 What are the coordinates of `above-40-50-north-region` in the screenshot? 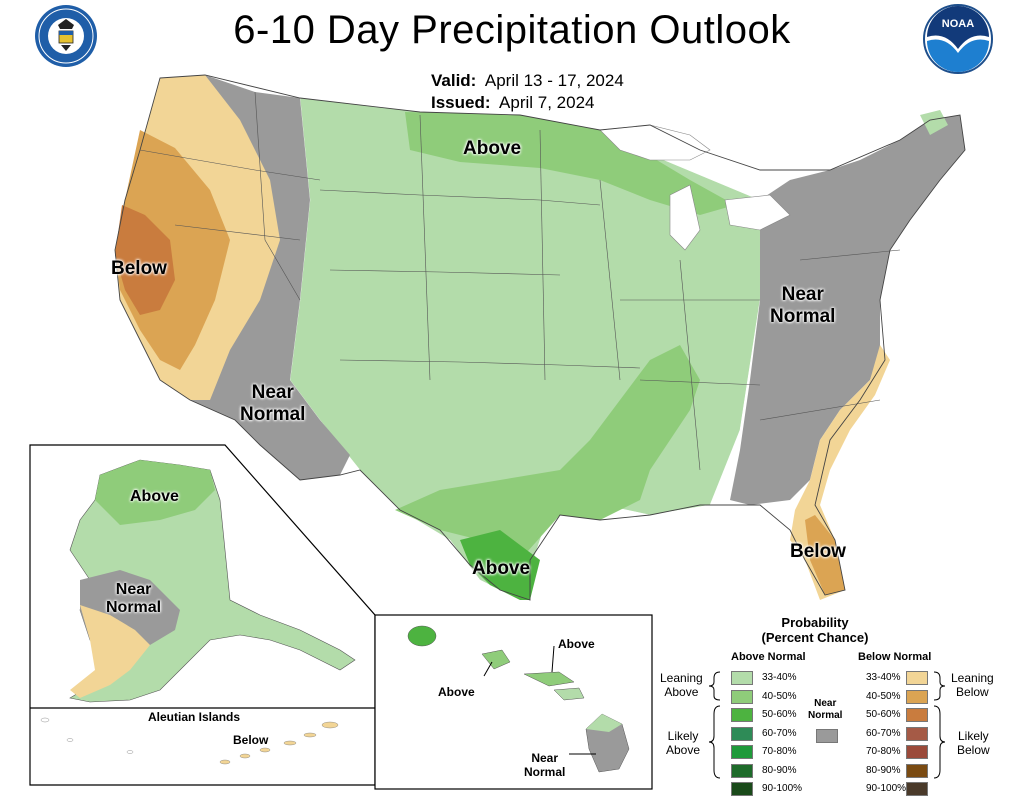 It's located at (570, 163).